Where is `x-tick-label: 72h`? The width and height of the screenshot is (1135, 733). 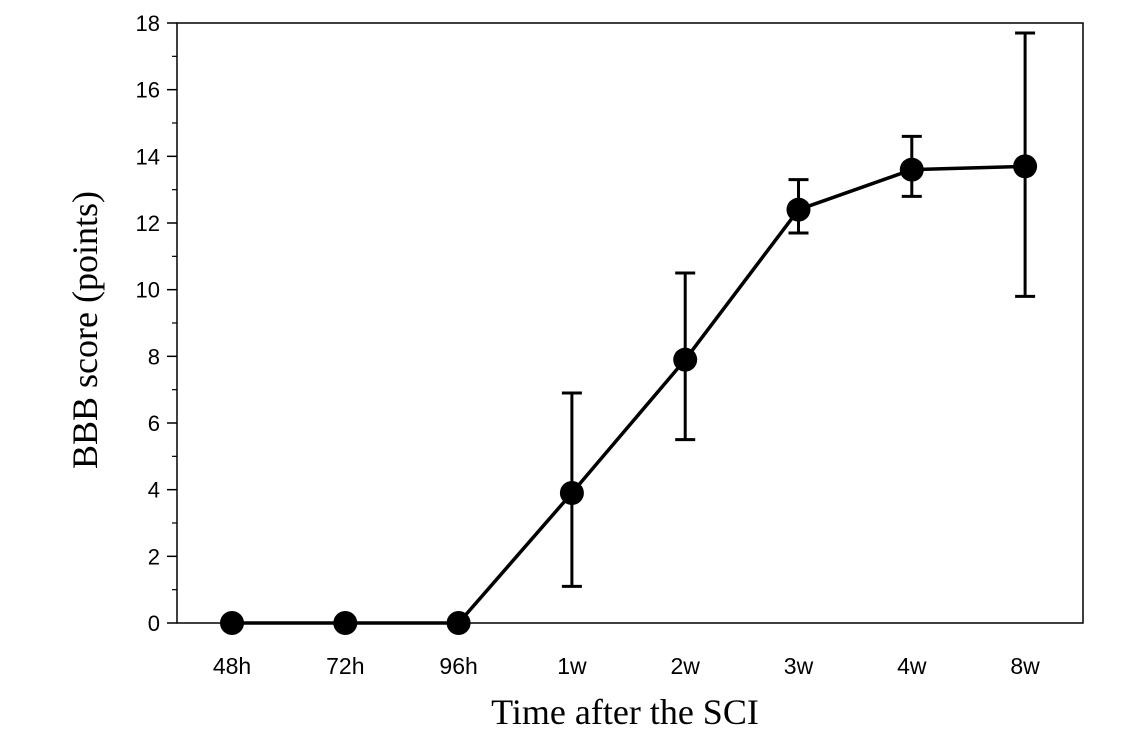 x-tick-label: 72h is located at coordinates (345, 666).